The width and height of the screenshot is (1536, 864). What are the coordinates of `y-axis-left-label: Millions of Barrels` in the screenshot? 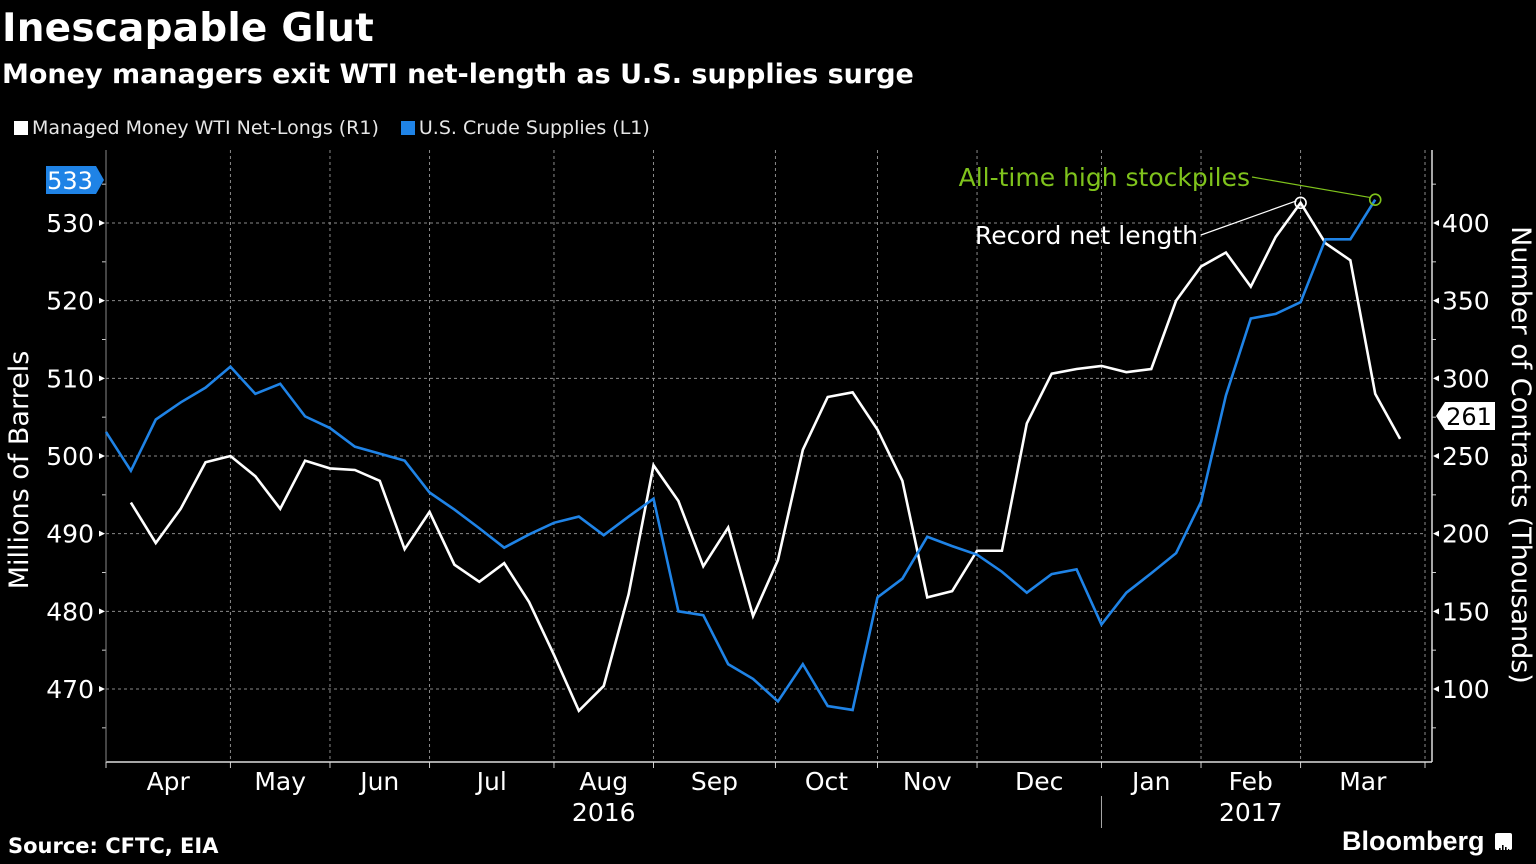 It's located at (19, 470).